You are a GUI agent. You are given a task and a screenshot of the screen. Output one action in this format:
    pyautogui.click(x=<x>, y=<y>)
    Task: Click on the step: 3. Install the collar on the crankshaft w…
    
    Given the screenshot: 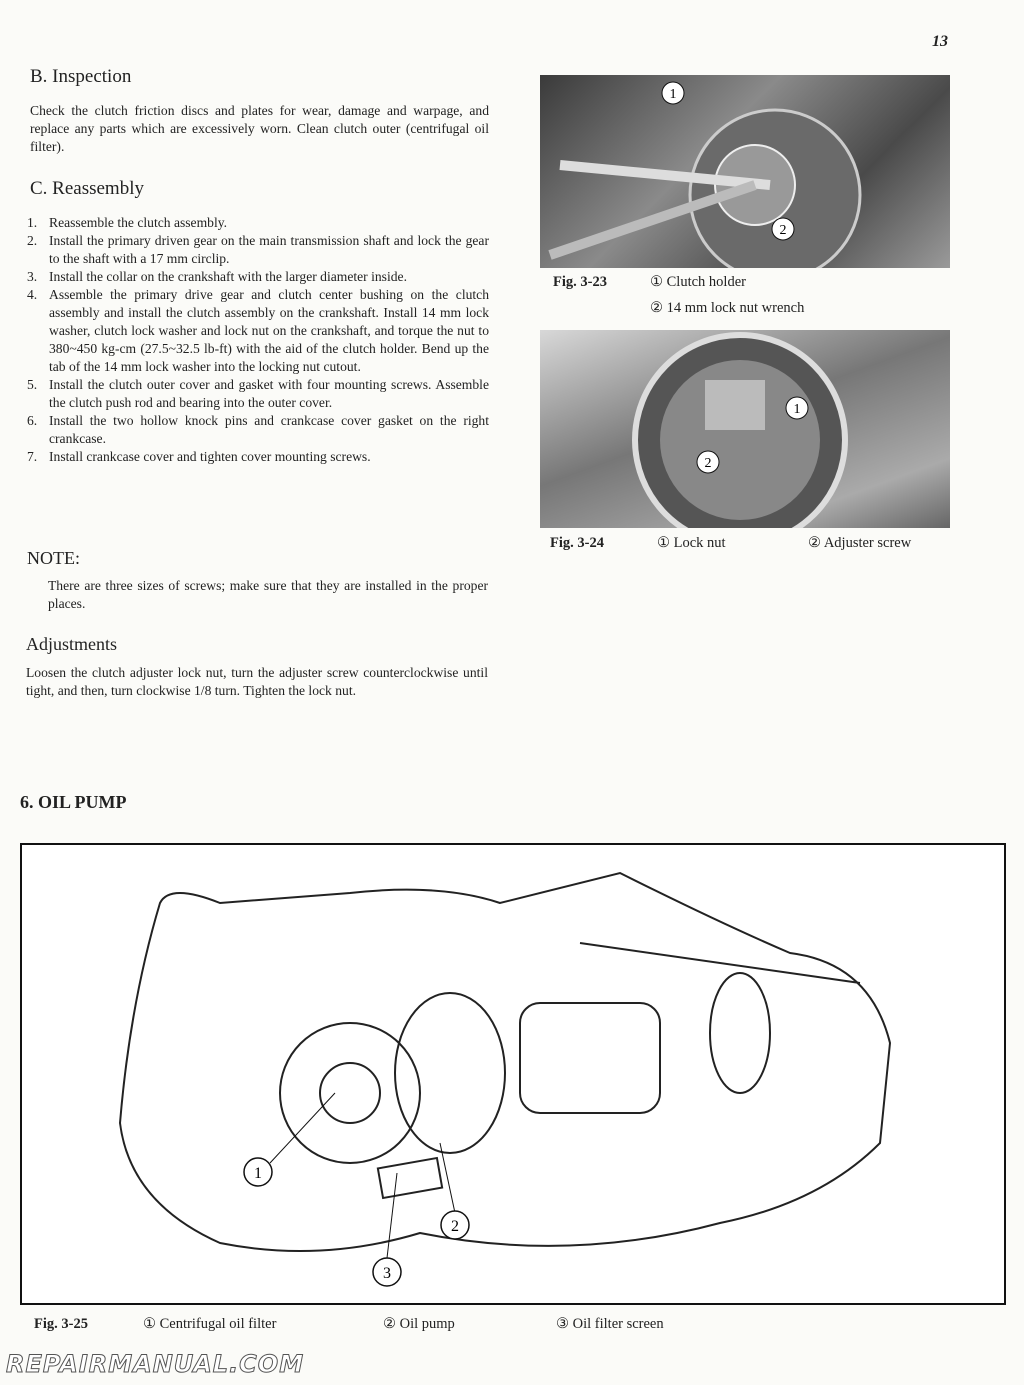 What is the action you would take?
    pyautogui.click(x=258, y=277)
    